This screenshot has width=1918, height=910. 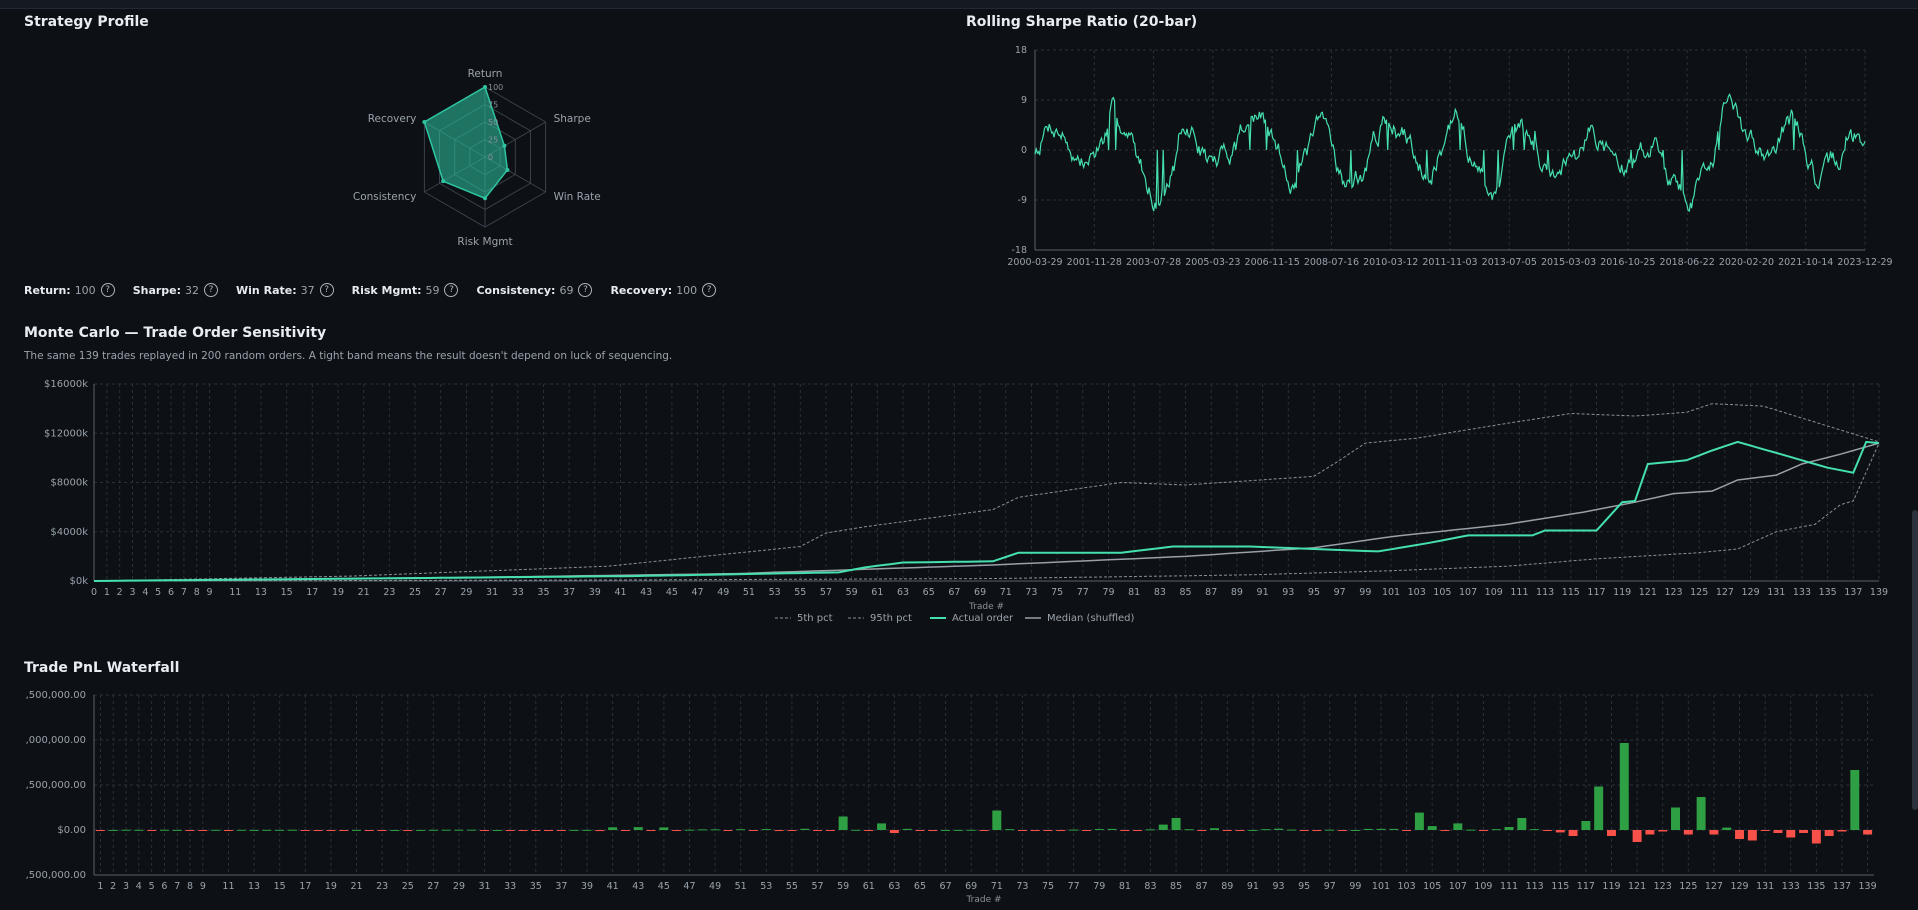 What do you see at coordinates (1627, 262) in the screenshot?
I see `sharpe-x-tick: 2016-10-25` at bounding box center [1627, 262].